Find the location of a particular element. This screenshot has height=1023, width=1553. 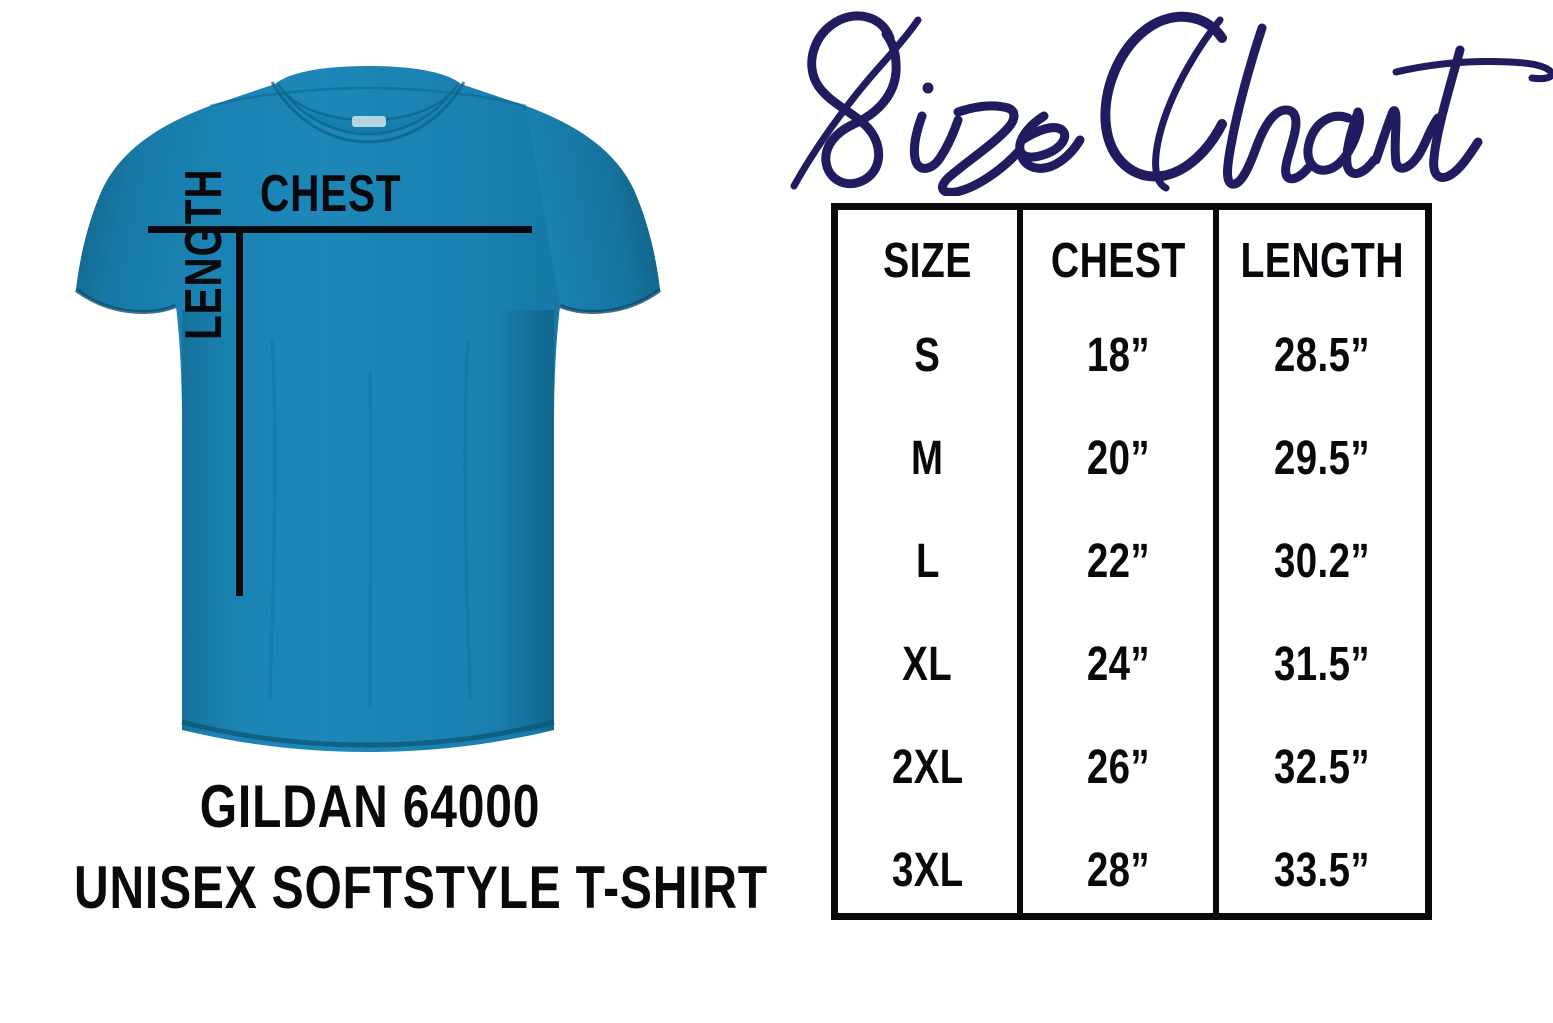

table-row: 22” is located at coordinates (1118, 561).